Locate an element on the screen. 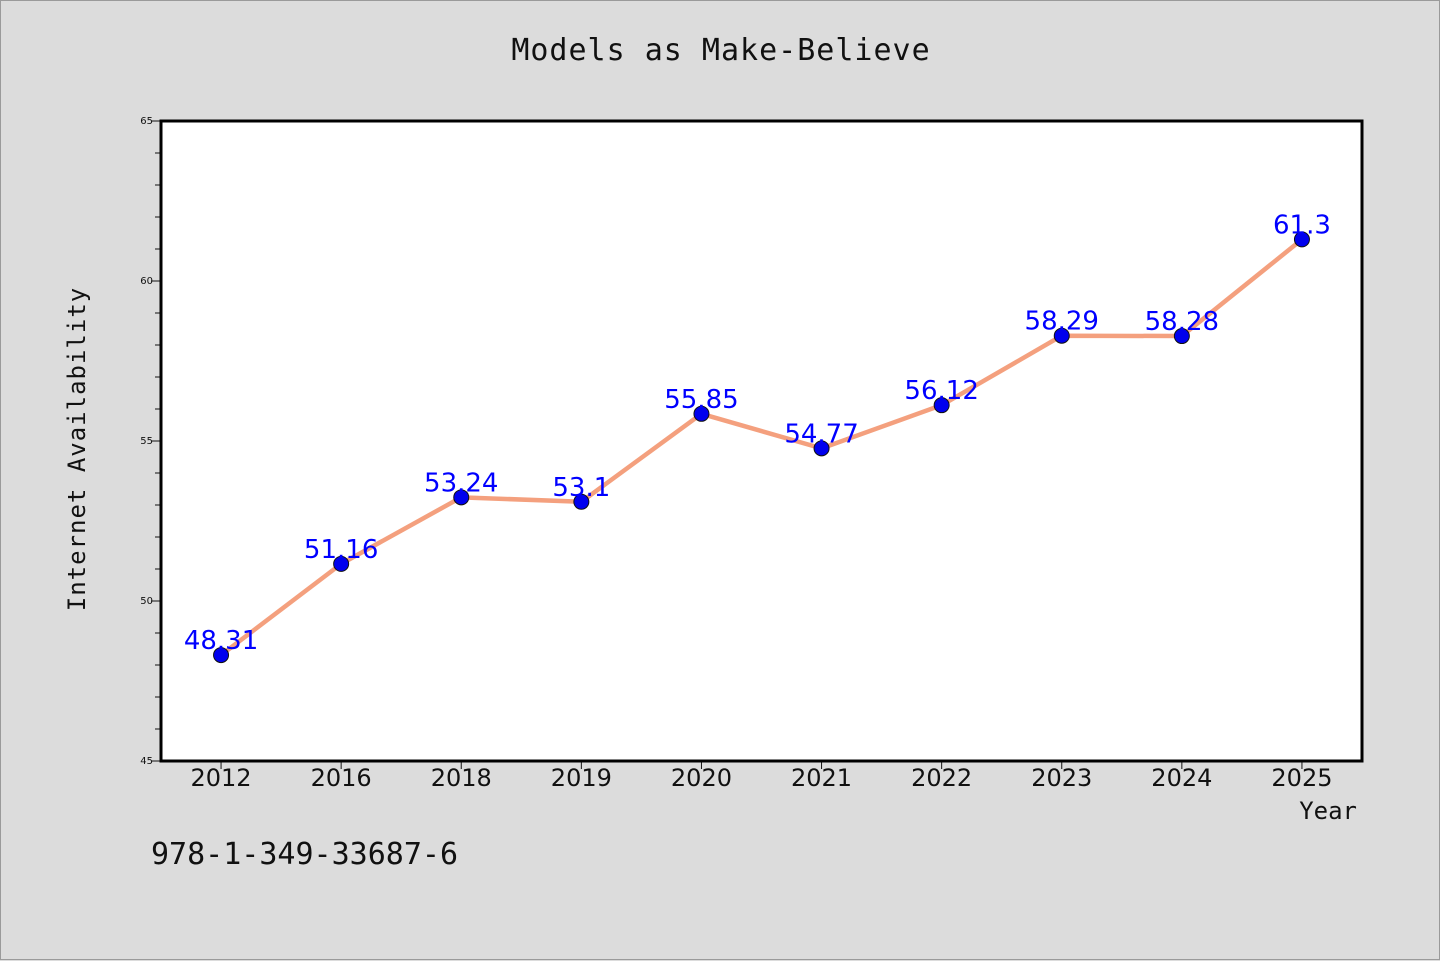 The width and height of the screenshot is (1440, 961). data-label: 48.31 is located at coordinates (221, 641).